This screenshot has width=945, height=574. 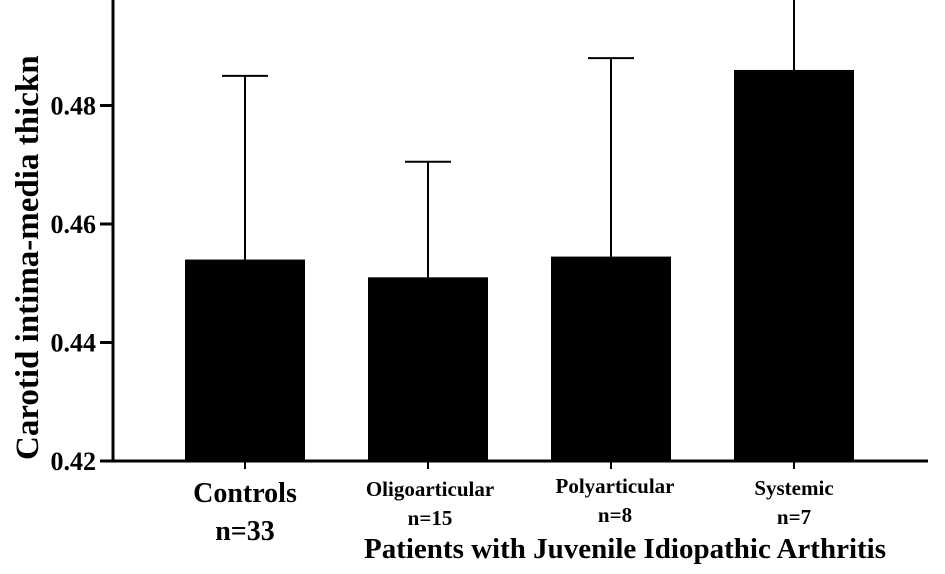 What do you see at coordinates (28, 257) in the screenshot?
I see `y-axis-label: Carotid intima-media thickn` at bounding box center [28, 257].